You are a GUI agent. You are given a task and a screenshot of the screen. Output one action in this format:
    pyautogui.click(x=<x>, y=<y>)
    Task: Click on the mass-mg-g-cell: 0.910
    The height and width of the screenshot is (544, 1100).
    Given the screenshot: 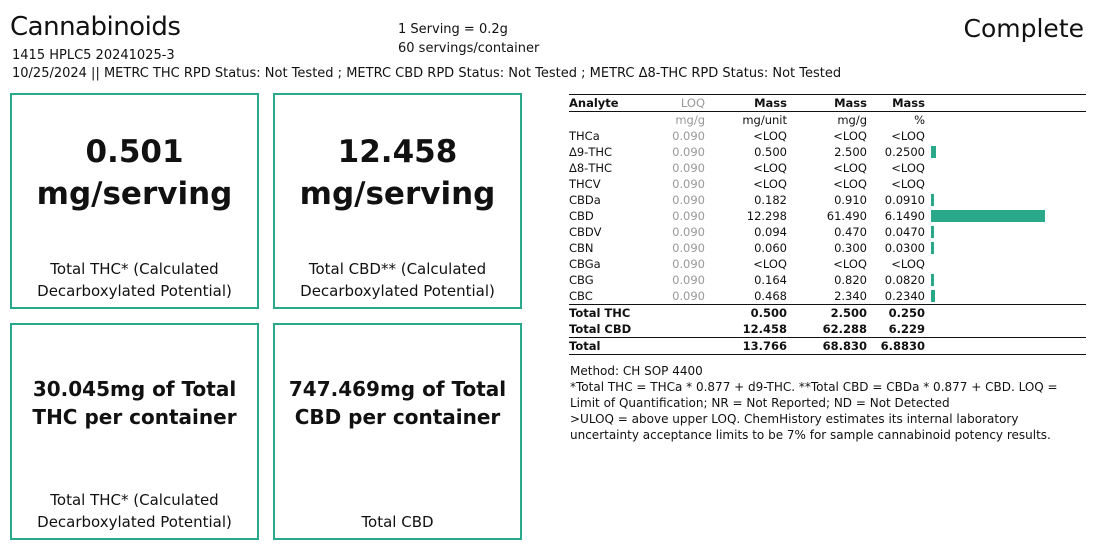 What is the action you would take?
    pyautogui.click(x=827, y=200)
    